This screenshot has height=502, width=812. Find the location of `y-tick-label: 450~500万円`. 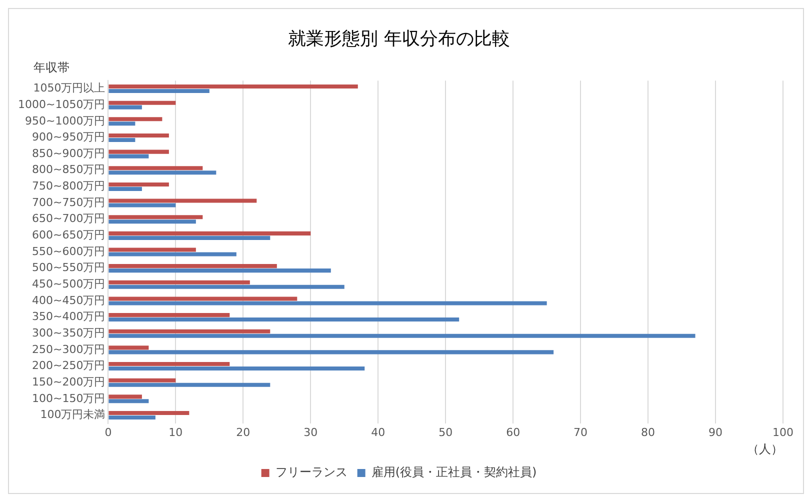

y-tick-label: 450~500万円 is located at coordinates (69, 284).